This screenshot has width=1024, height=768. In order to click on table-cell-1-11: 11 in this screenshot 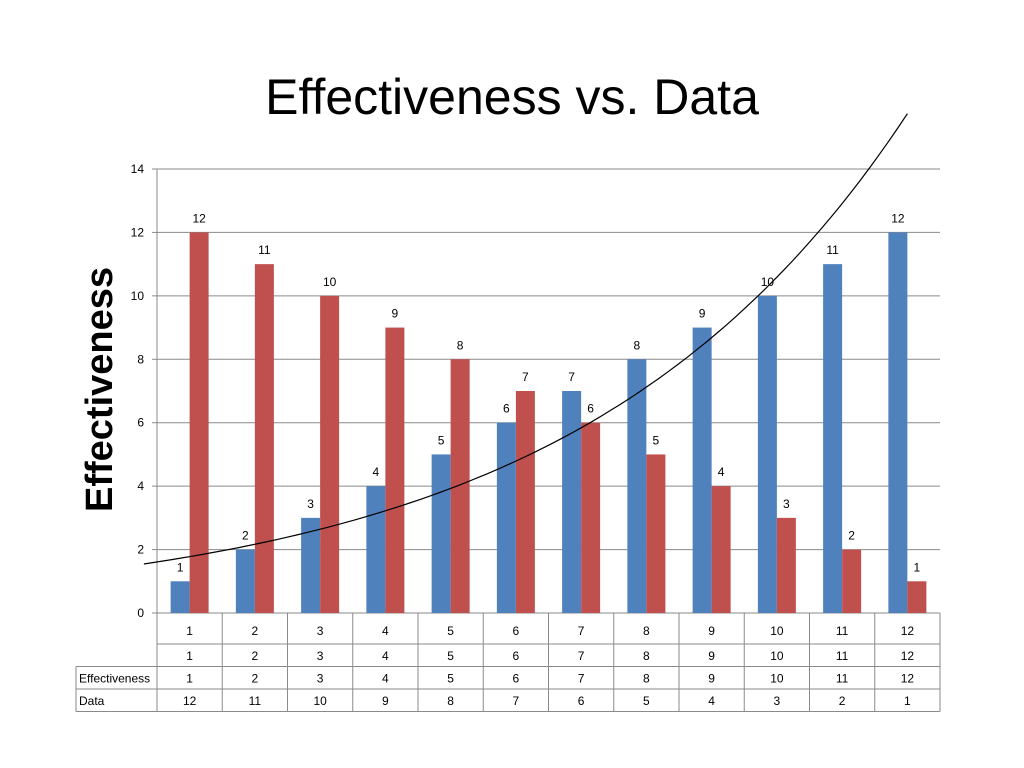, I will do `click(842, 679)`.